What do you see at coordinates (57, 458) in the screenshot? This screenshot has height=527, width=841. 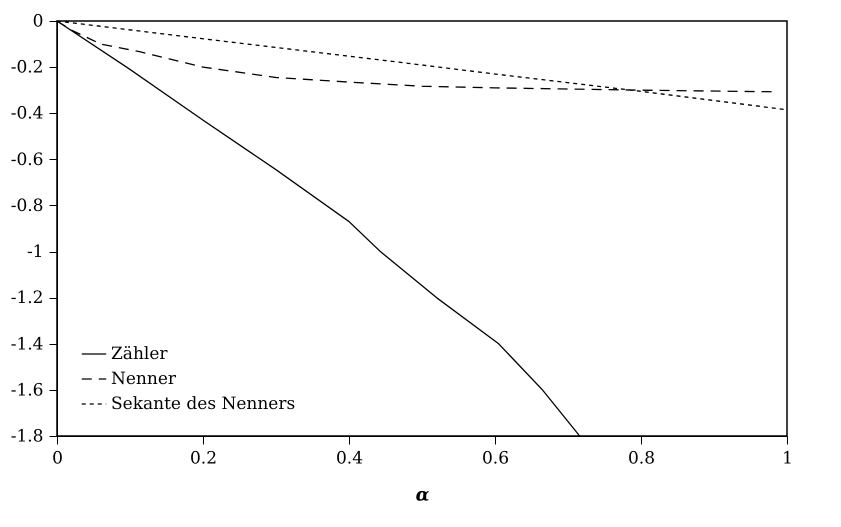 I see `x-tick-label: 0` at bounding box center [57, 458].